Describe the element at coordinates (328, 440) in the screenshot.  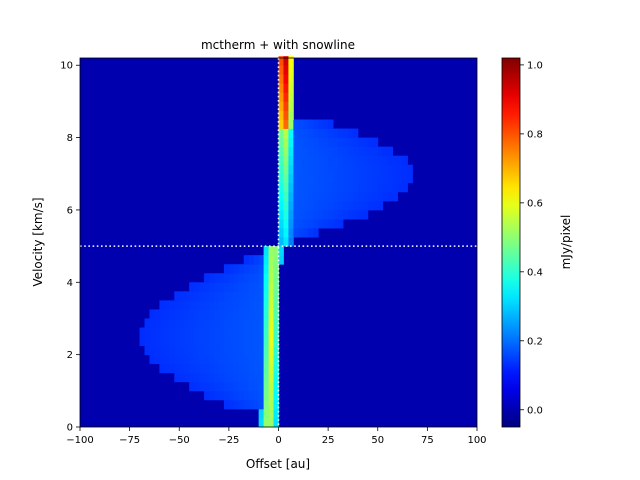
I see `x-tick-label: 25` at that location.